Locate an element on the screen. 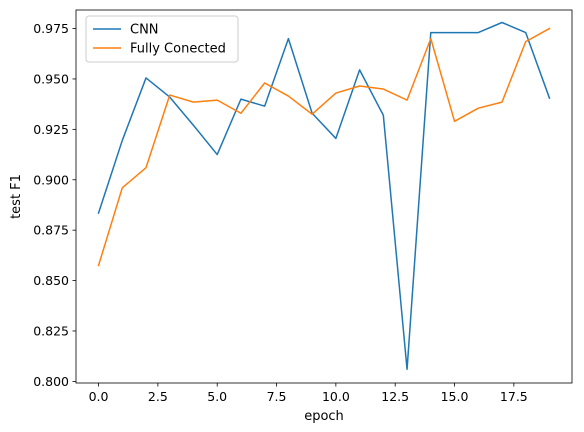 The image size is (584, 432). y-tick-label: 0.900 is located at coordinates (51, 179).